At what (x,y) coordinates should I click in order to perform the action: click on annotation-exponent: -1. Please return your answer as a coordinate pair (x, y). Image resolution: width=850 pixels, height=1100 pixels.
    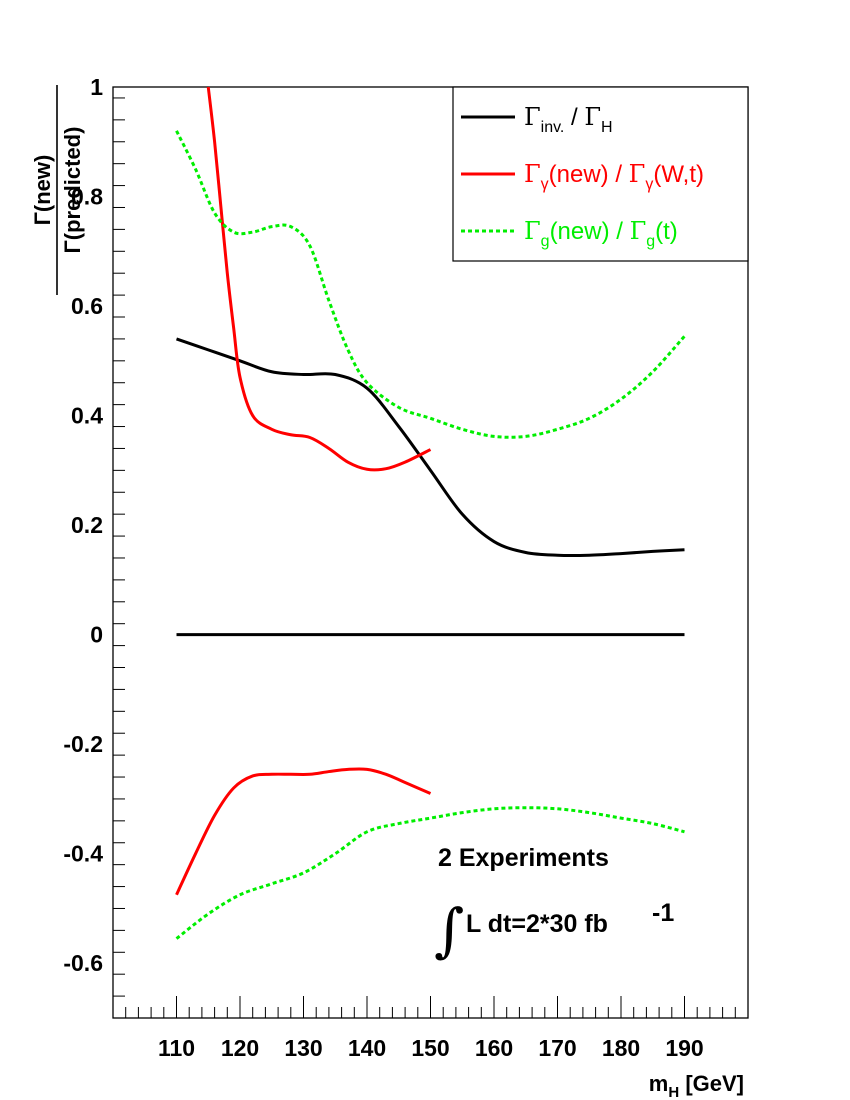
    Looking at the image, I should click on (663, 913).